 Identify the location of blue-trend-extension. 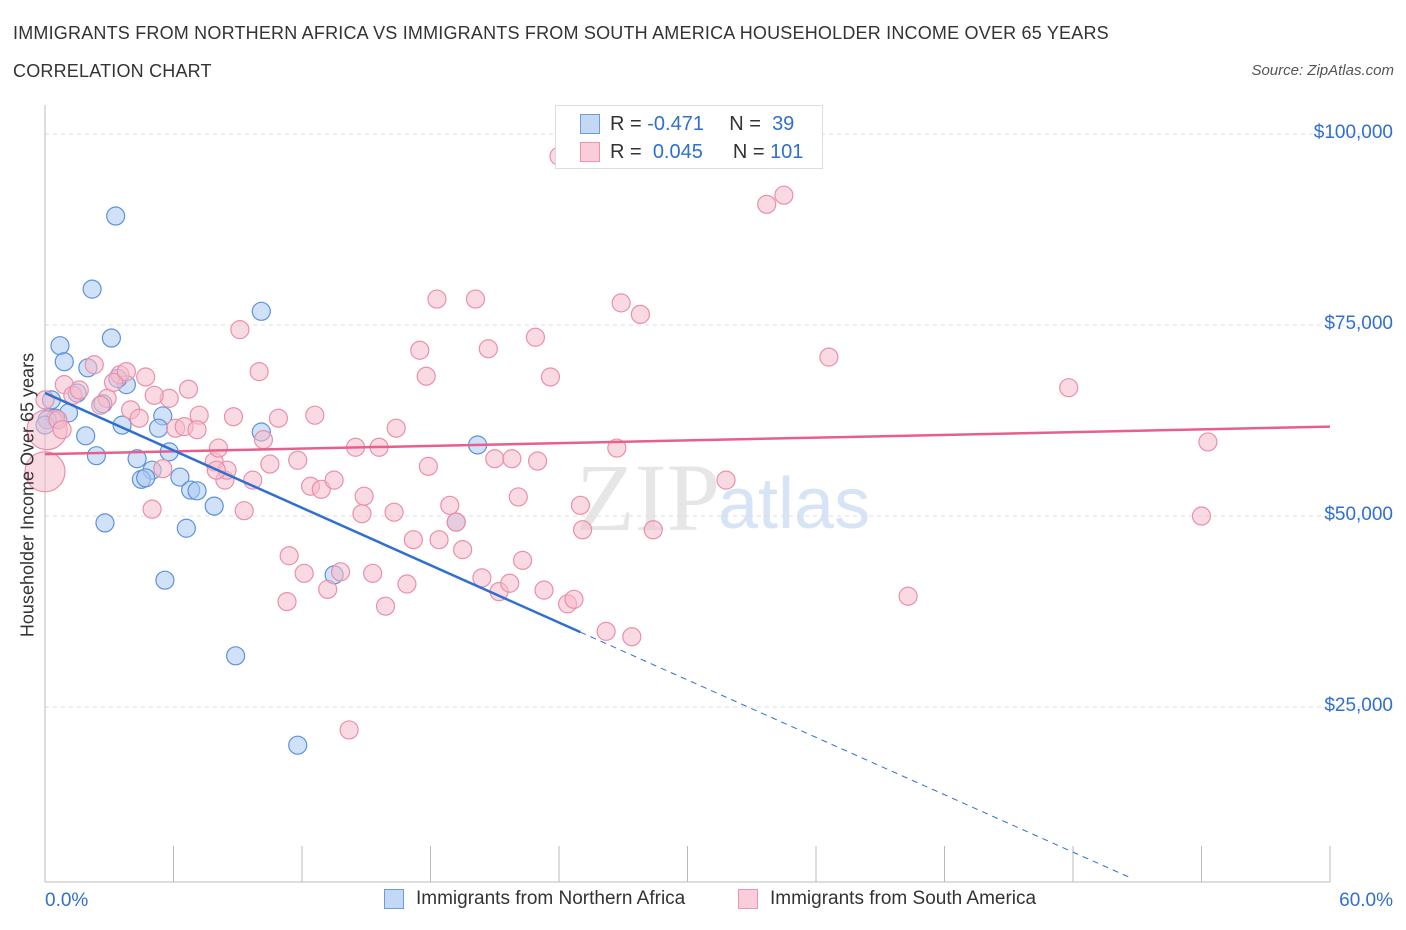
(854, 754).